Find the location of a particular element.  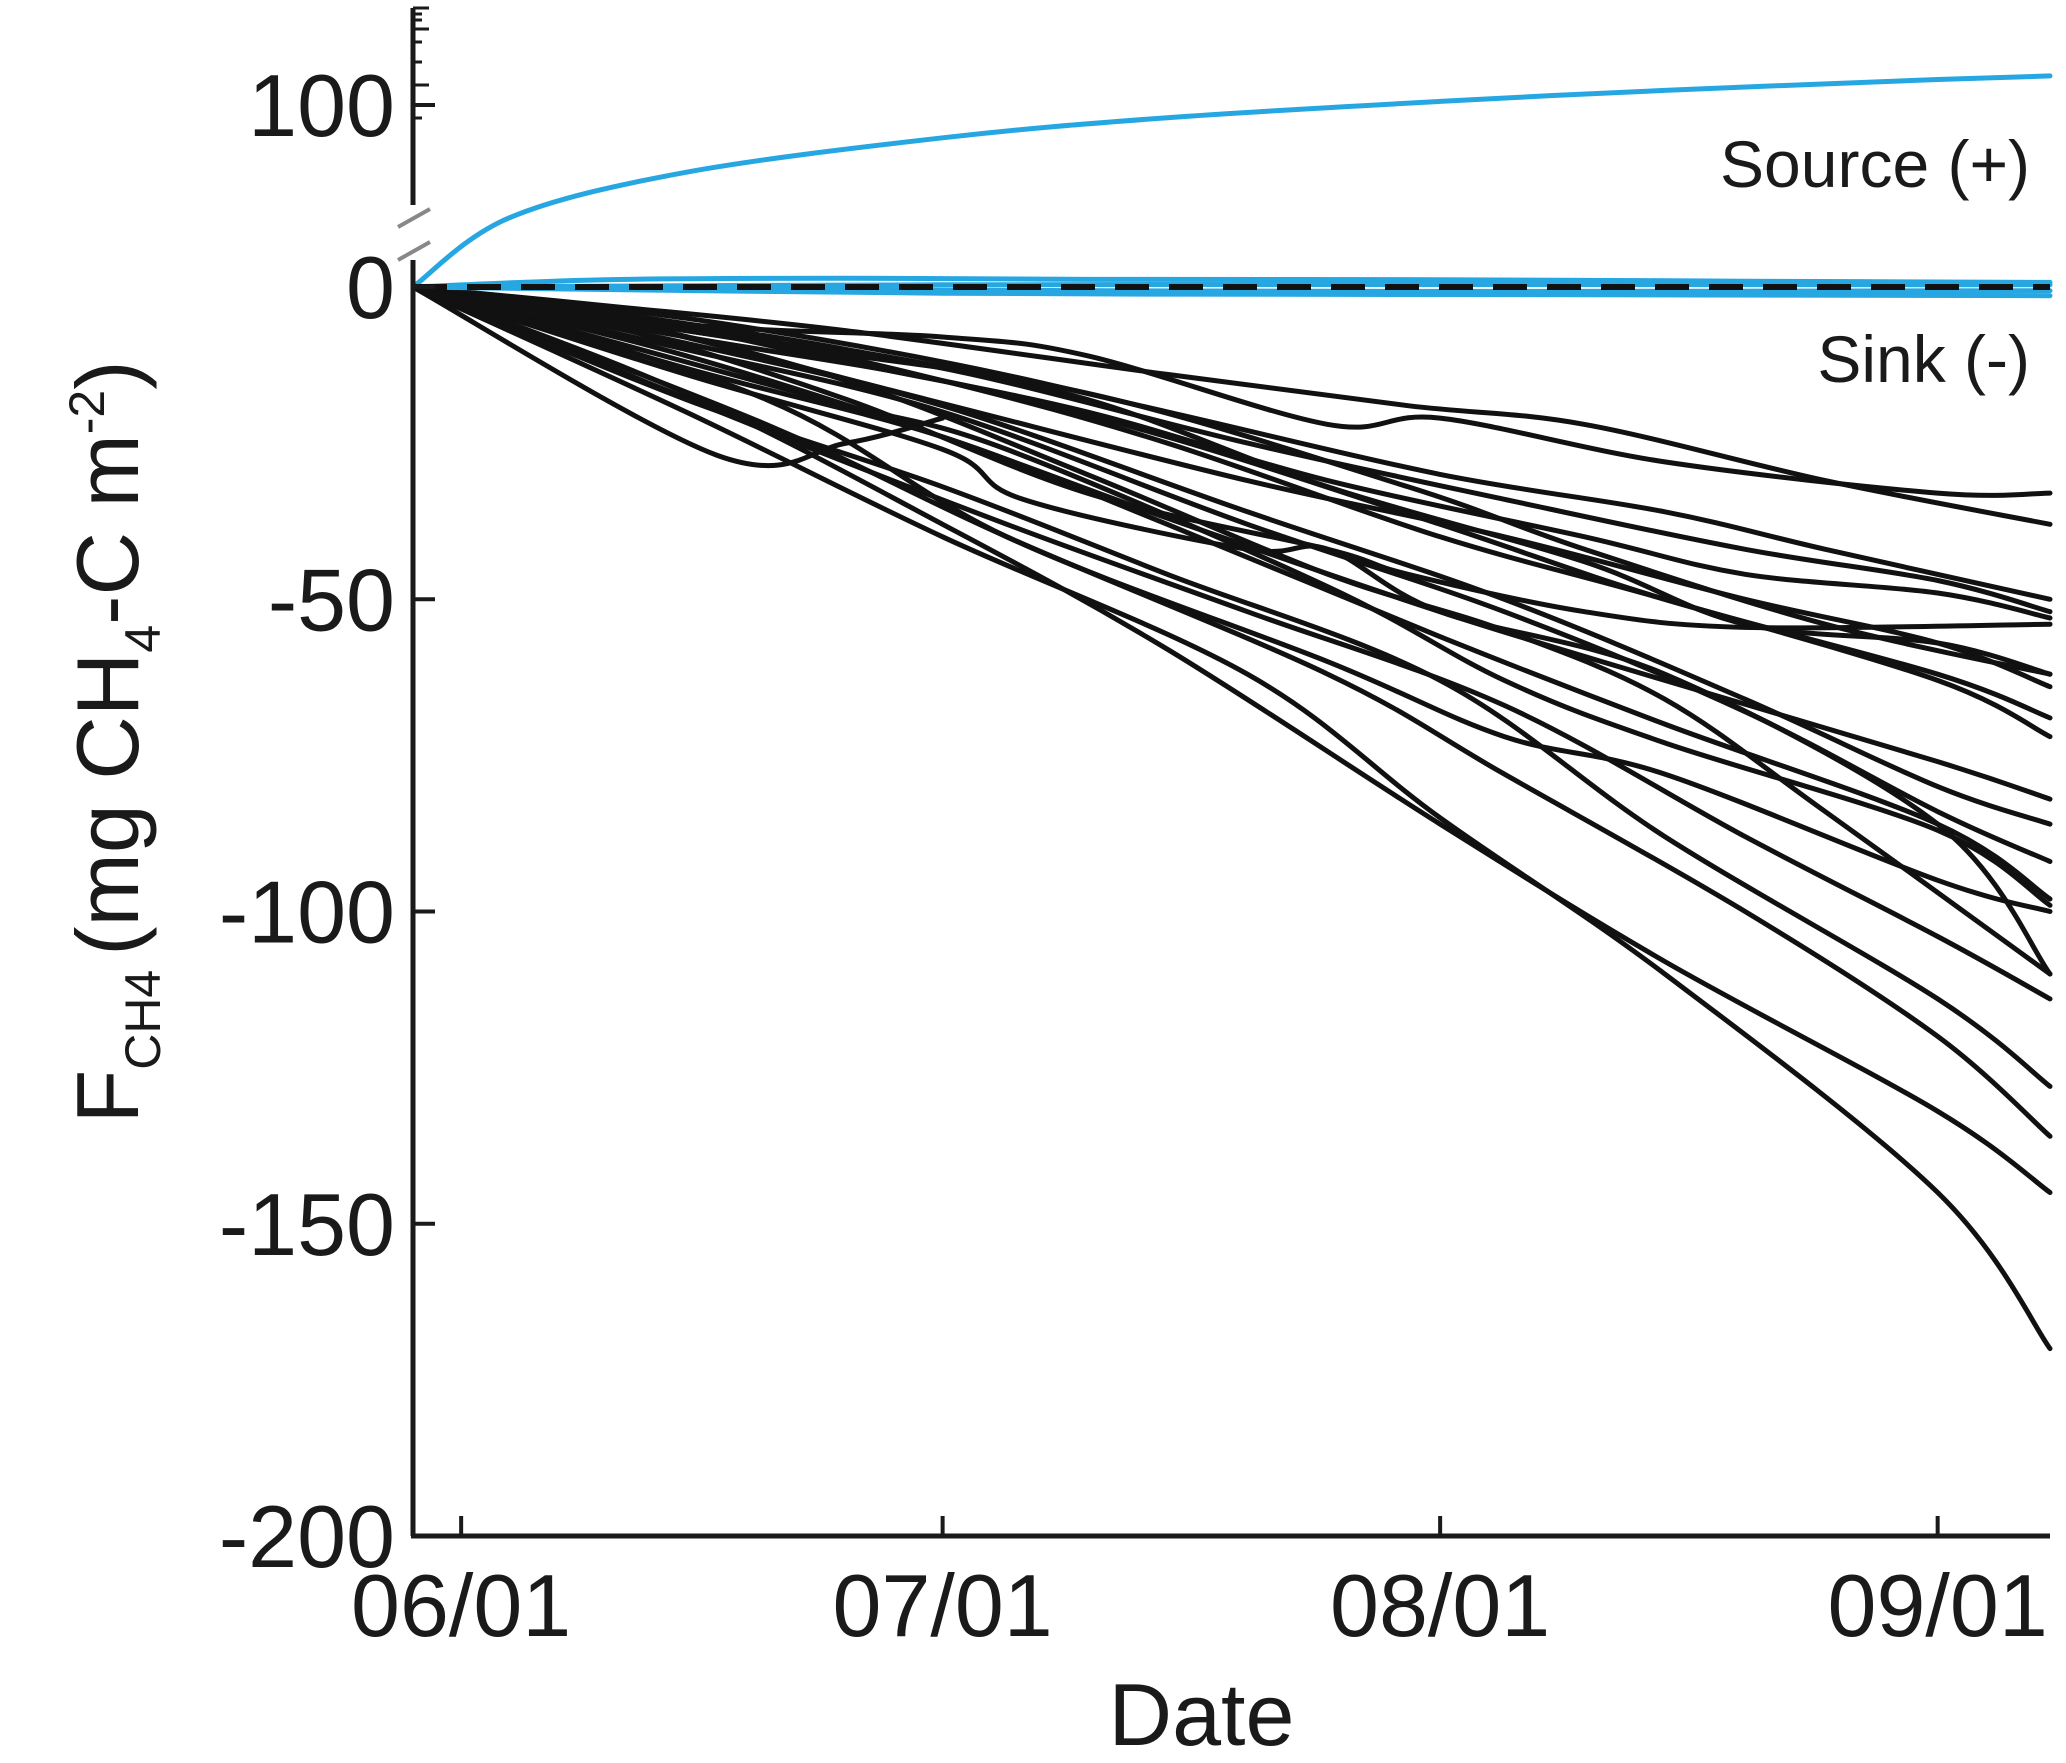

y-axis-title-paren-open: (mg CH is located at coordinates (107, 804).